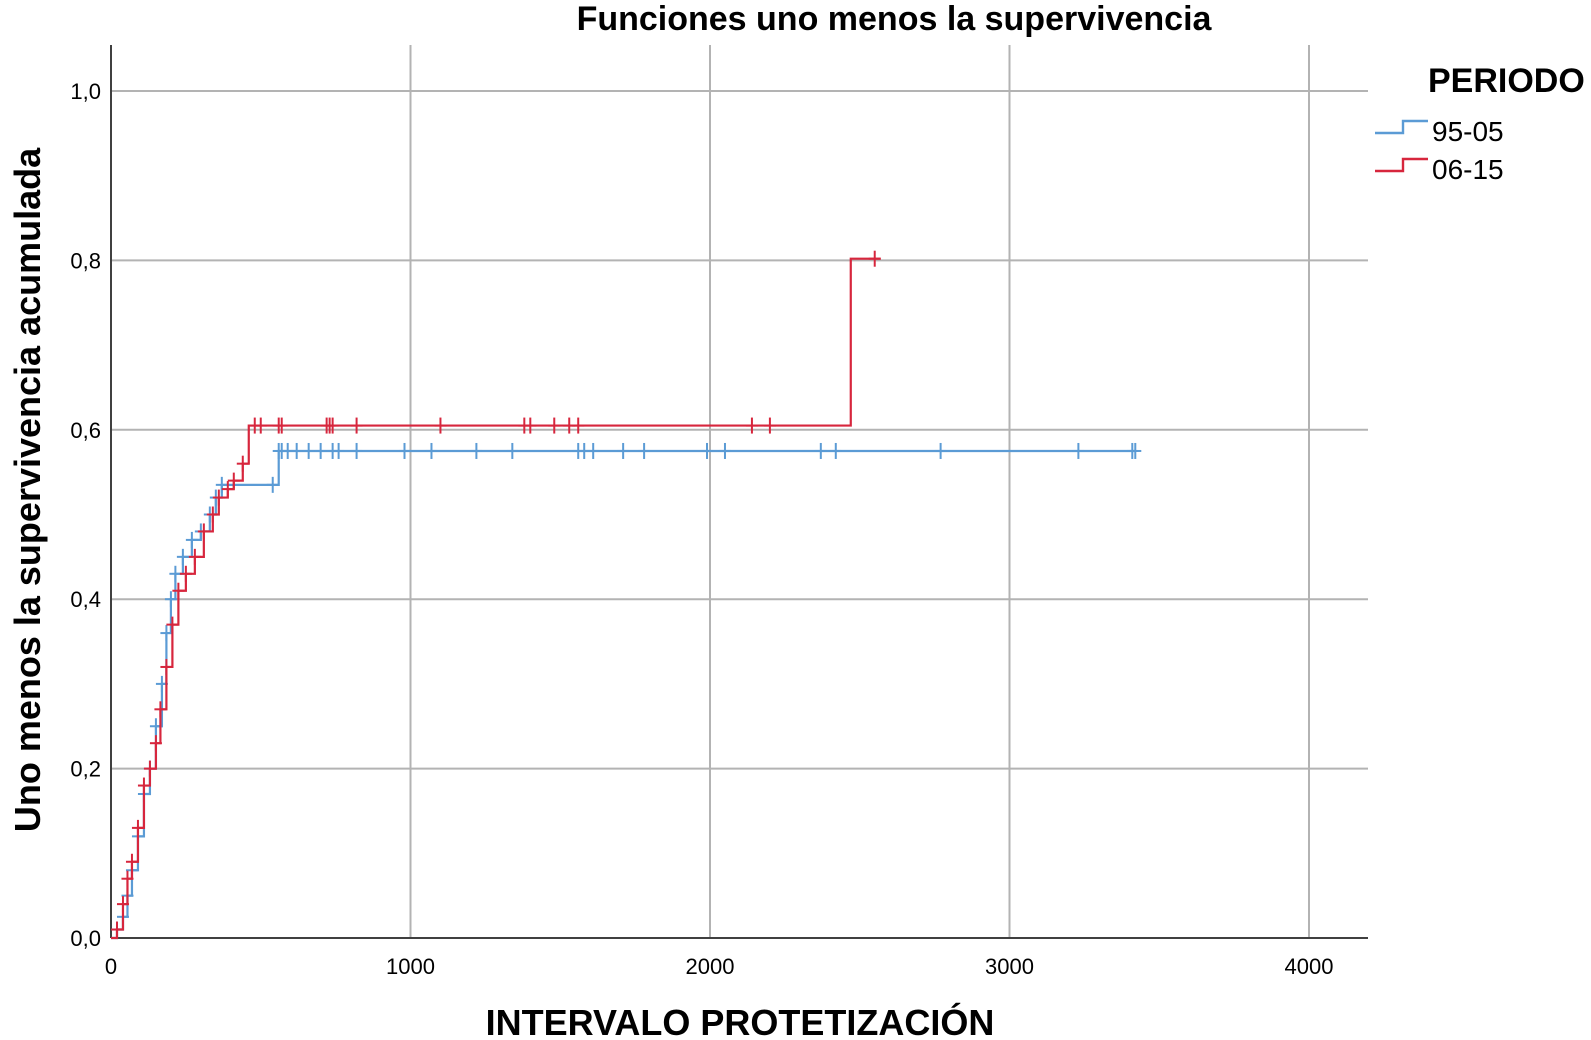  I want to click on y-tick-label: 0,8, so click(85, 260).